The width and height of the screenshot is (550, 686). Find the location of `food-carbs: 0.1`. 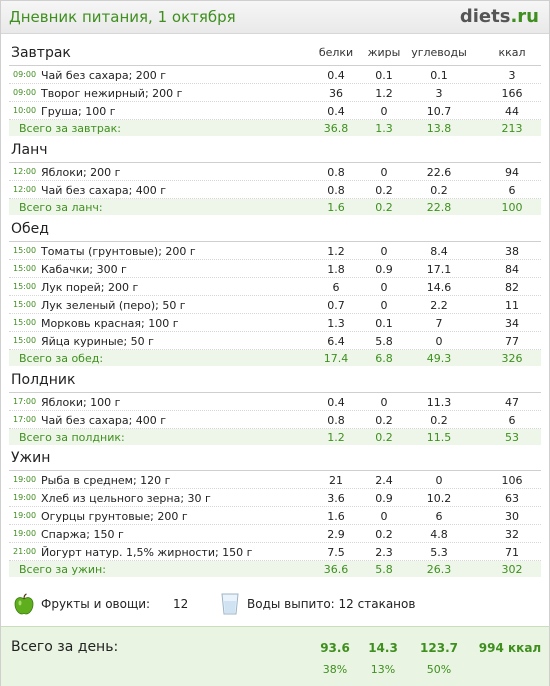

food-carbs: 0.1 is located at coordinates (439, 75).